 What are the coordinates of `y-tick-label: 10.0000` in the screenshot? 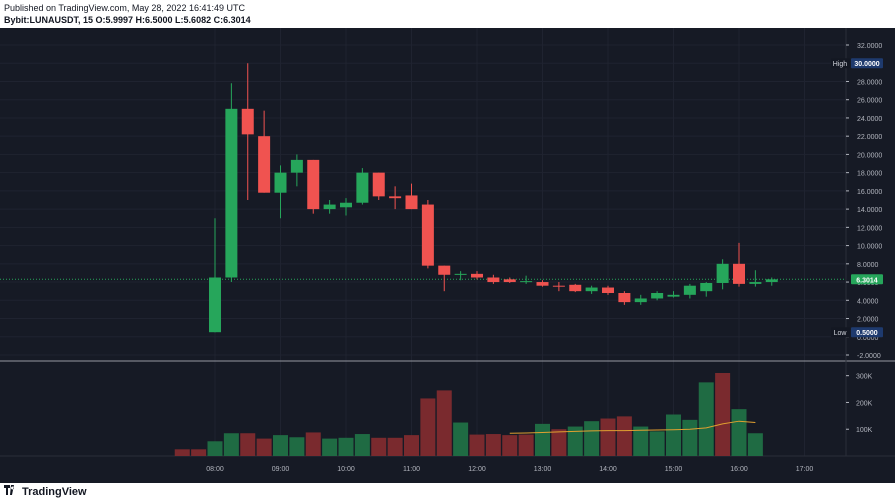 It's located at (869, 247).